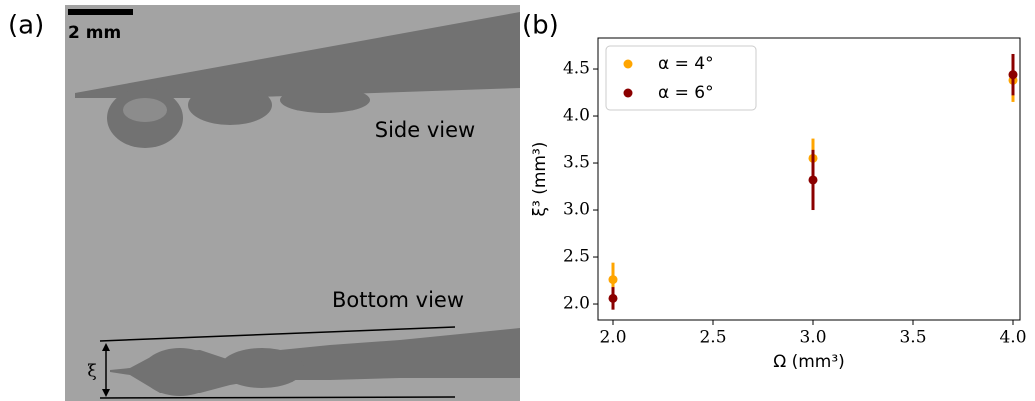 The width and height of the screenshot is (1035, 401). I want to click on y-tick-label: 3.5, so click(576, 163).